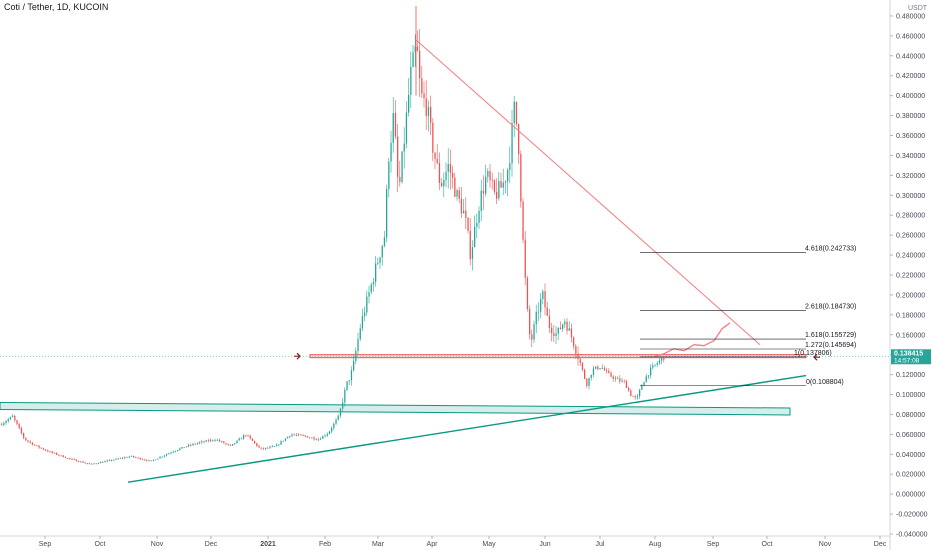 The height and width of the screenshot is (550, 932). I want to click on x-tick-label: Mar, so click(378, 544).